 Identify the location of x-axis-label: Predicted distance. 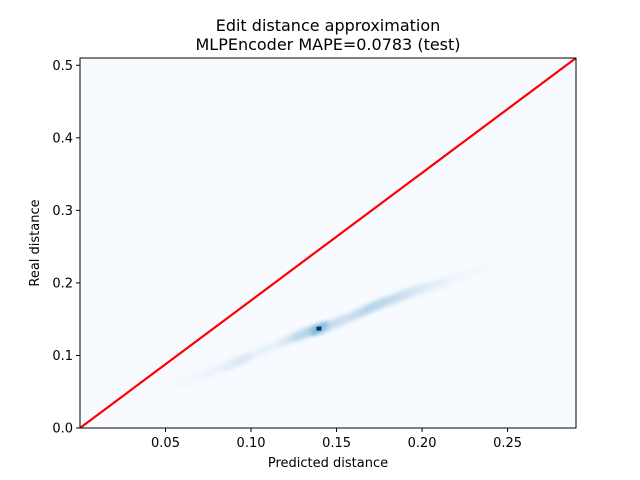
(328, 463).